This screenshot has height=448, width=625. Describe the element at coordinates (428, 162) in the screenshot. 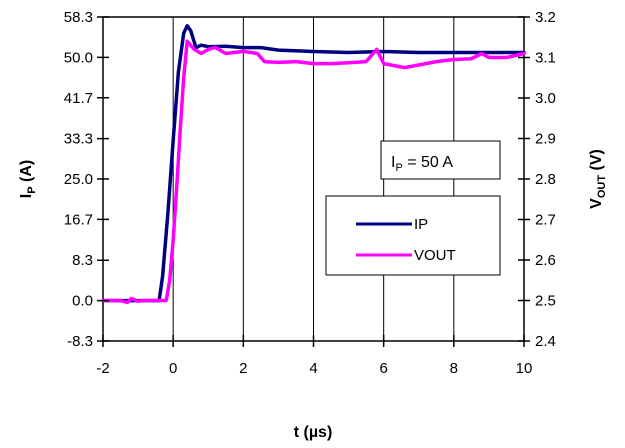

I see `annotation-rest: = 50 A` at that location.